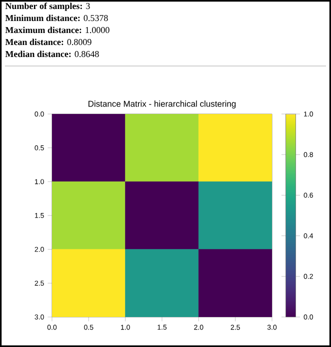 This screenshot has height=347, width=331. I want to click on chart-title: Distance Matrix - hierarchical clustering, so click(162, 104).